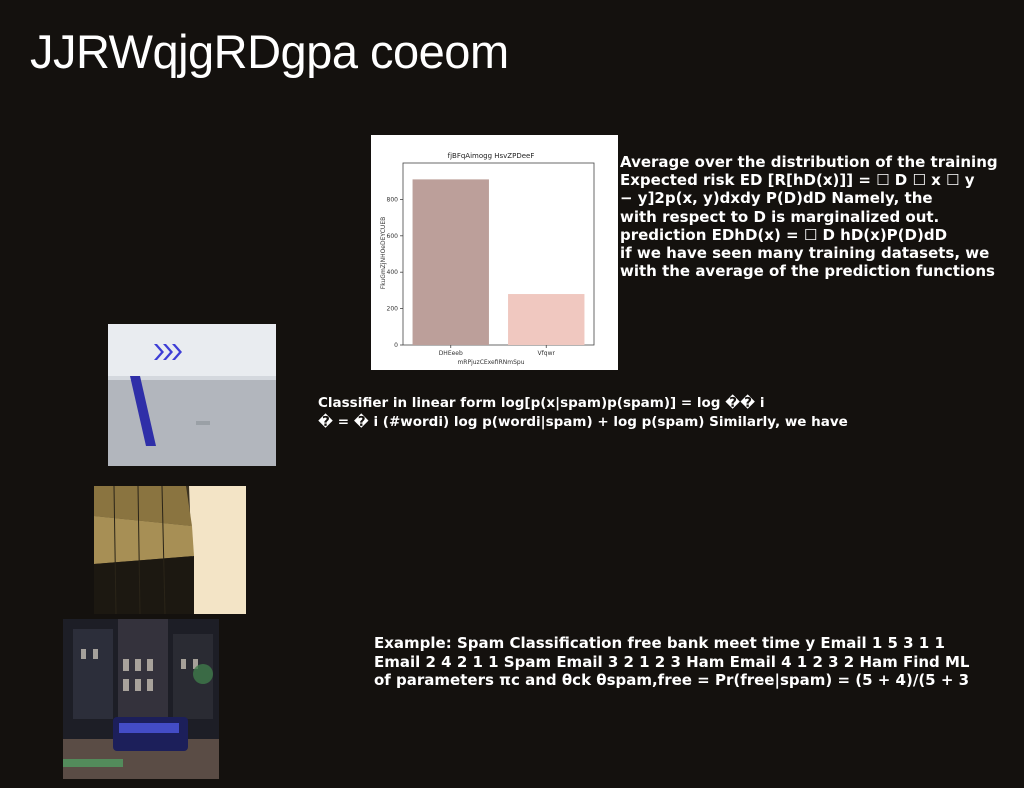 This screenshot has width=1024, height=788. What do you see at coordinates (393, 309) in the screenshot?
I see `y-tick-label: 200` at bounding box center [393, 309].